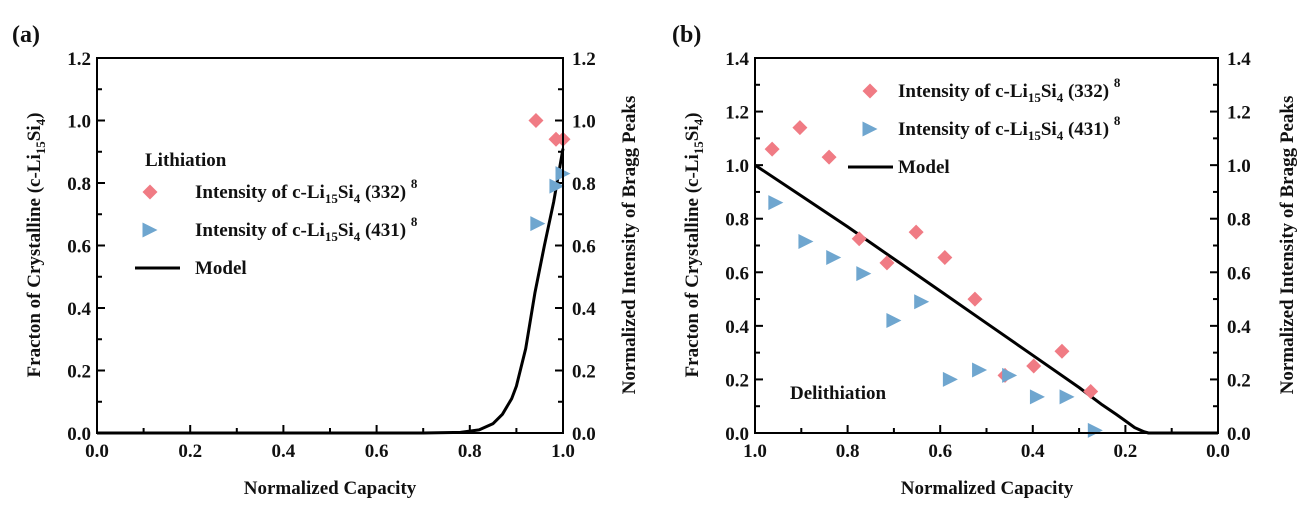 Image resolution: width=1308 pixels, height=516 pixels. What do you see at coordinates (186, 160) in the screenshot?
I see `panel-a-annotation-lithiation: Lithiation` at bounding box center [186, 160].